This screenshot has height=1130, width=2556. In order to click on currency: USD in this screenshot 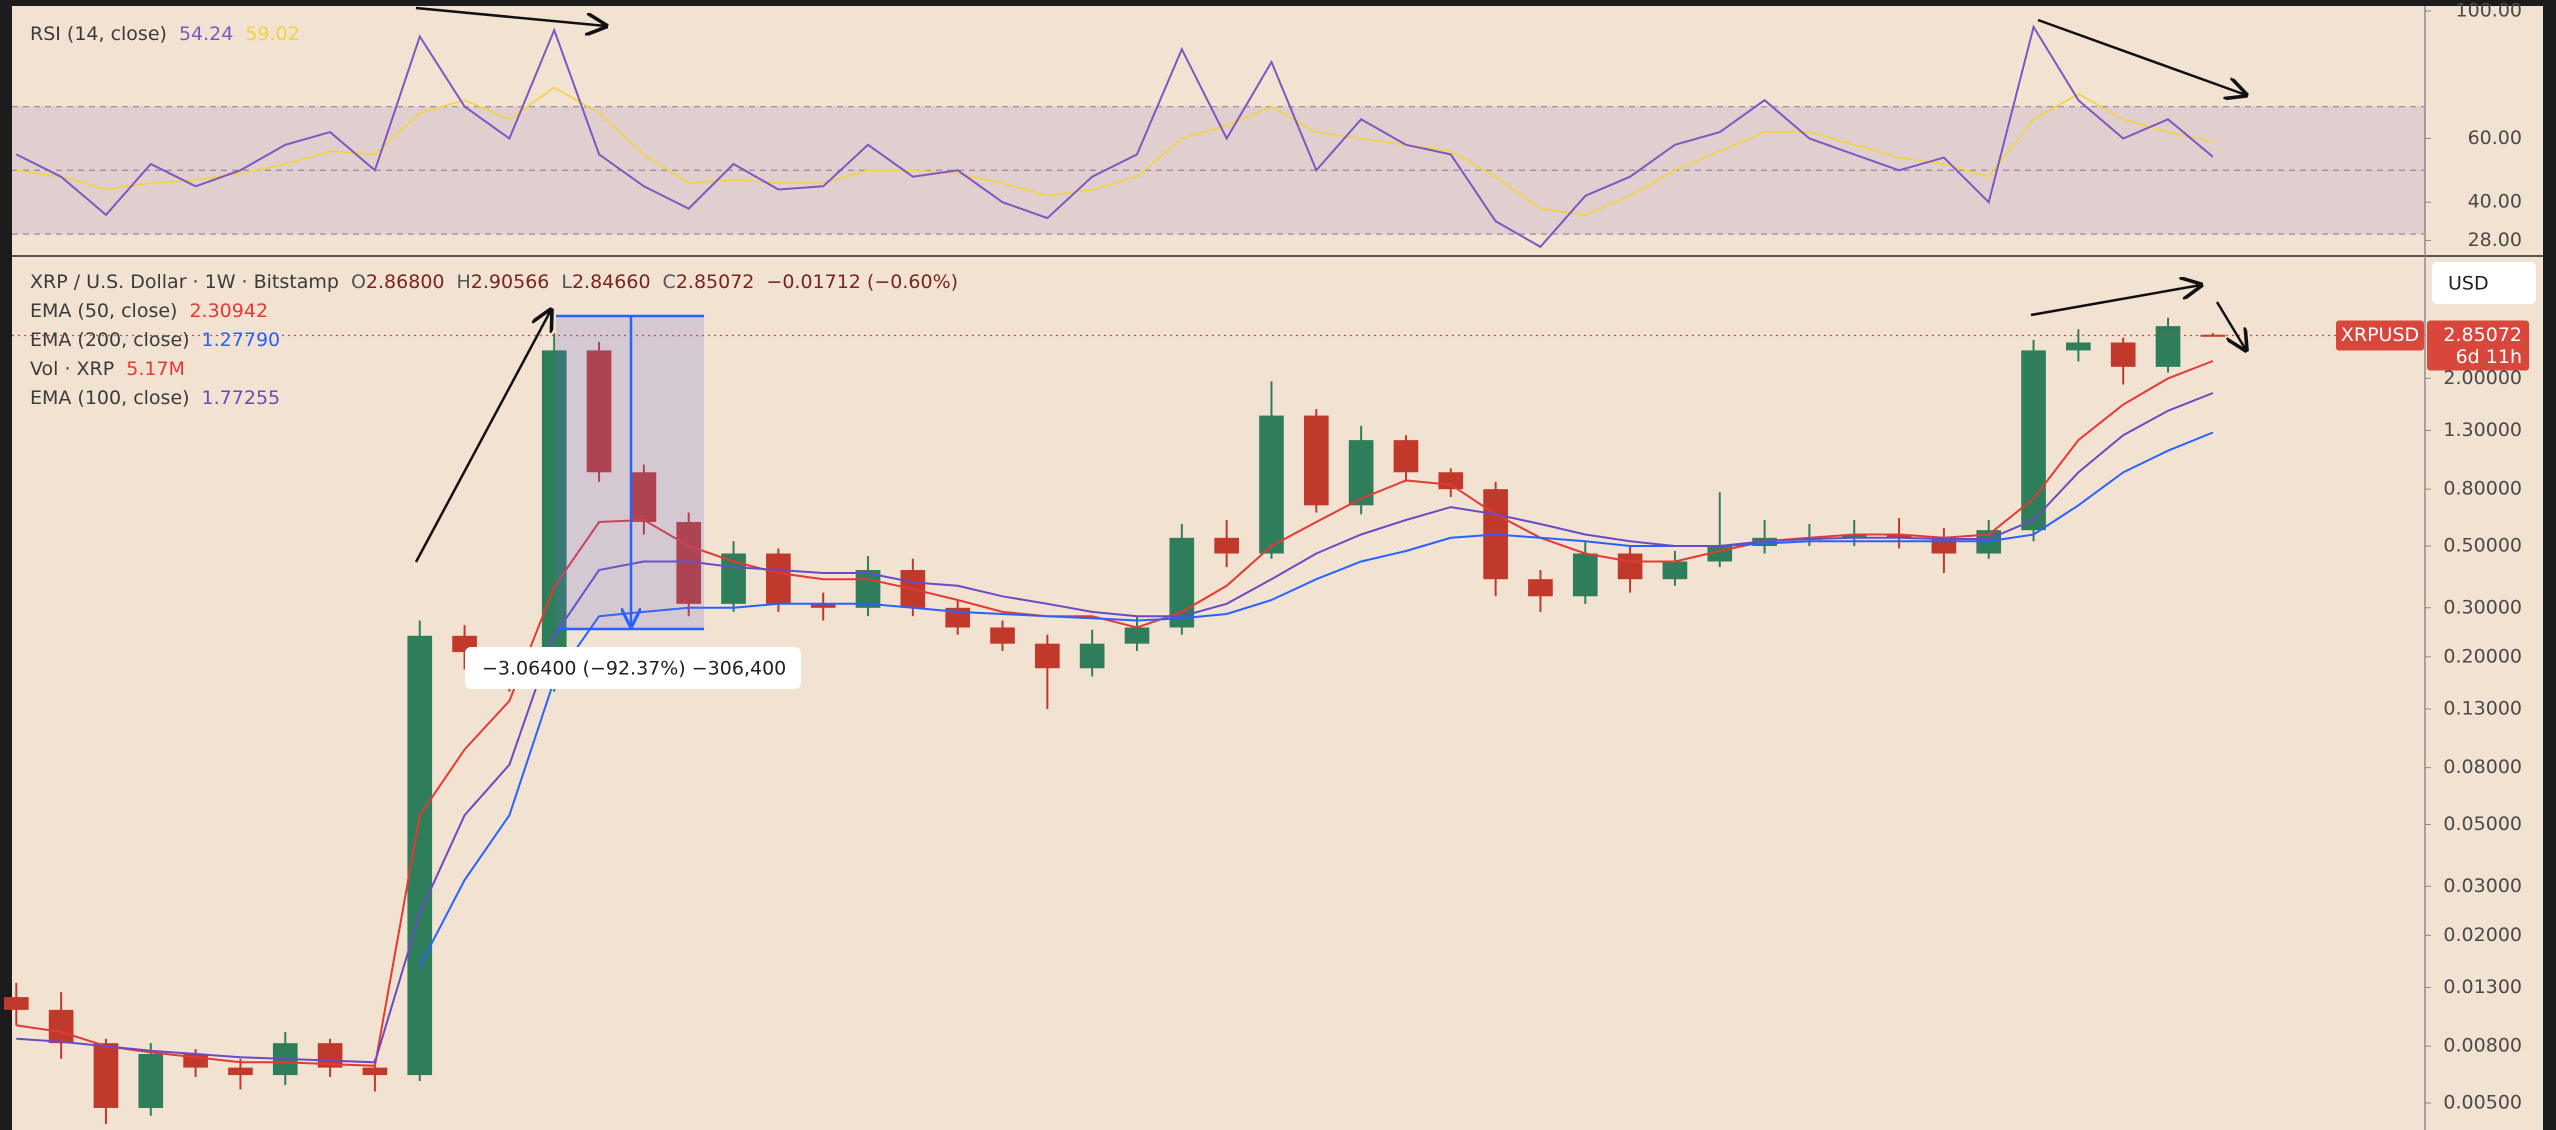, I will do `click(2468, 284)`.